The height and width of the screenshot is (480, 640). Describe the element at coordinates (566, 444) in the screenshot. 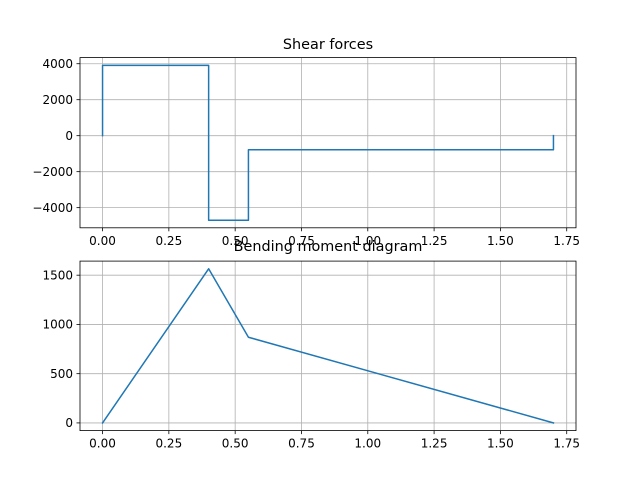

I see `moment-x-tick-label: 1.75` at that location.